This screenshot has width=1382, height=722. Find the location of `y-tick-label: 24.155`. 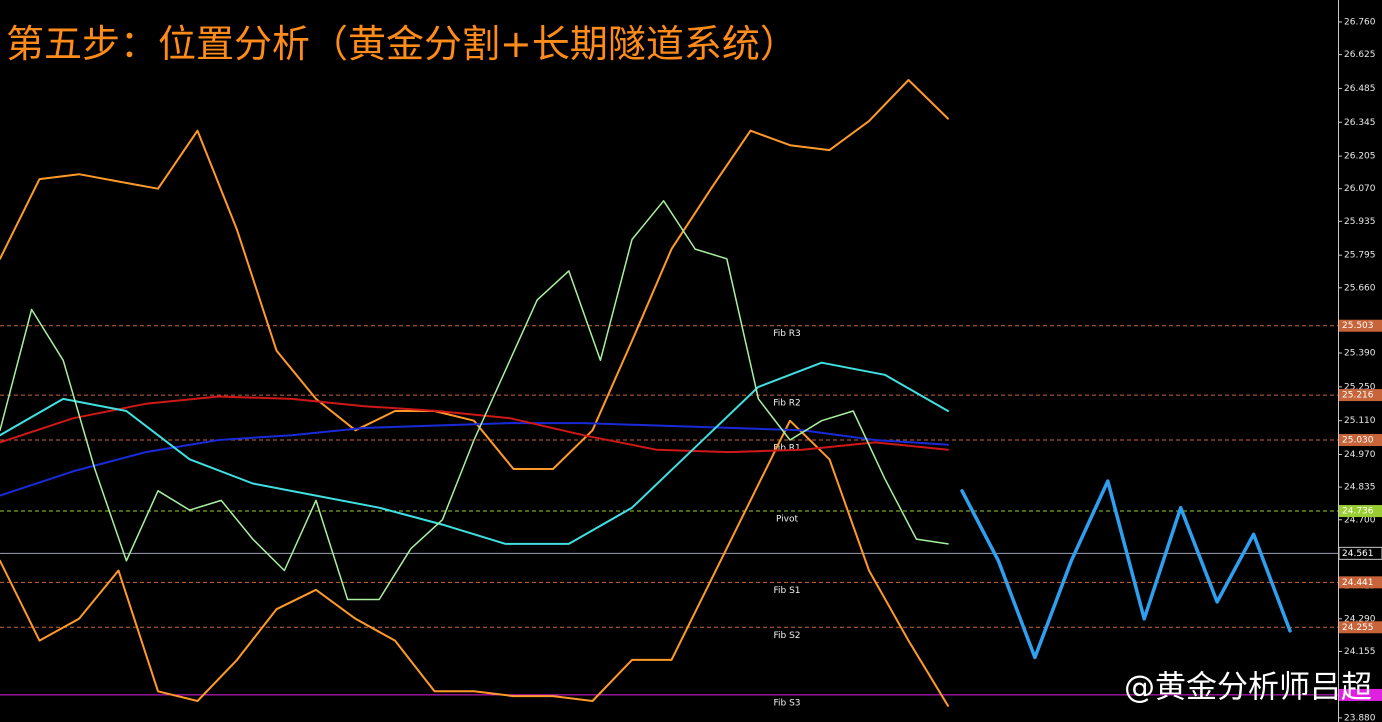

y-tick-label: 24.155 is located at coordinates (1360, 652).